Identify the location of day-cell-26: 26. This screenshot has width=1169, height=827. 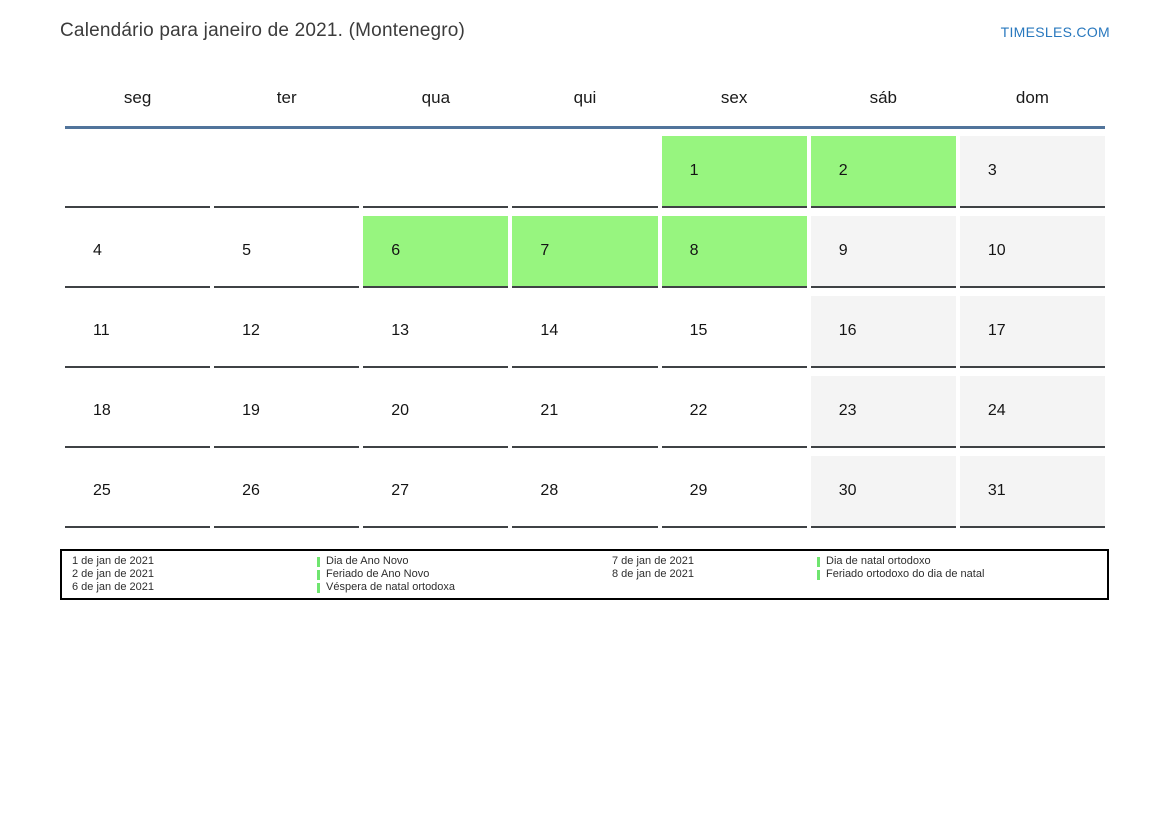
(287, 492).